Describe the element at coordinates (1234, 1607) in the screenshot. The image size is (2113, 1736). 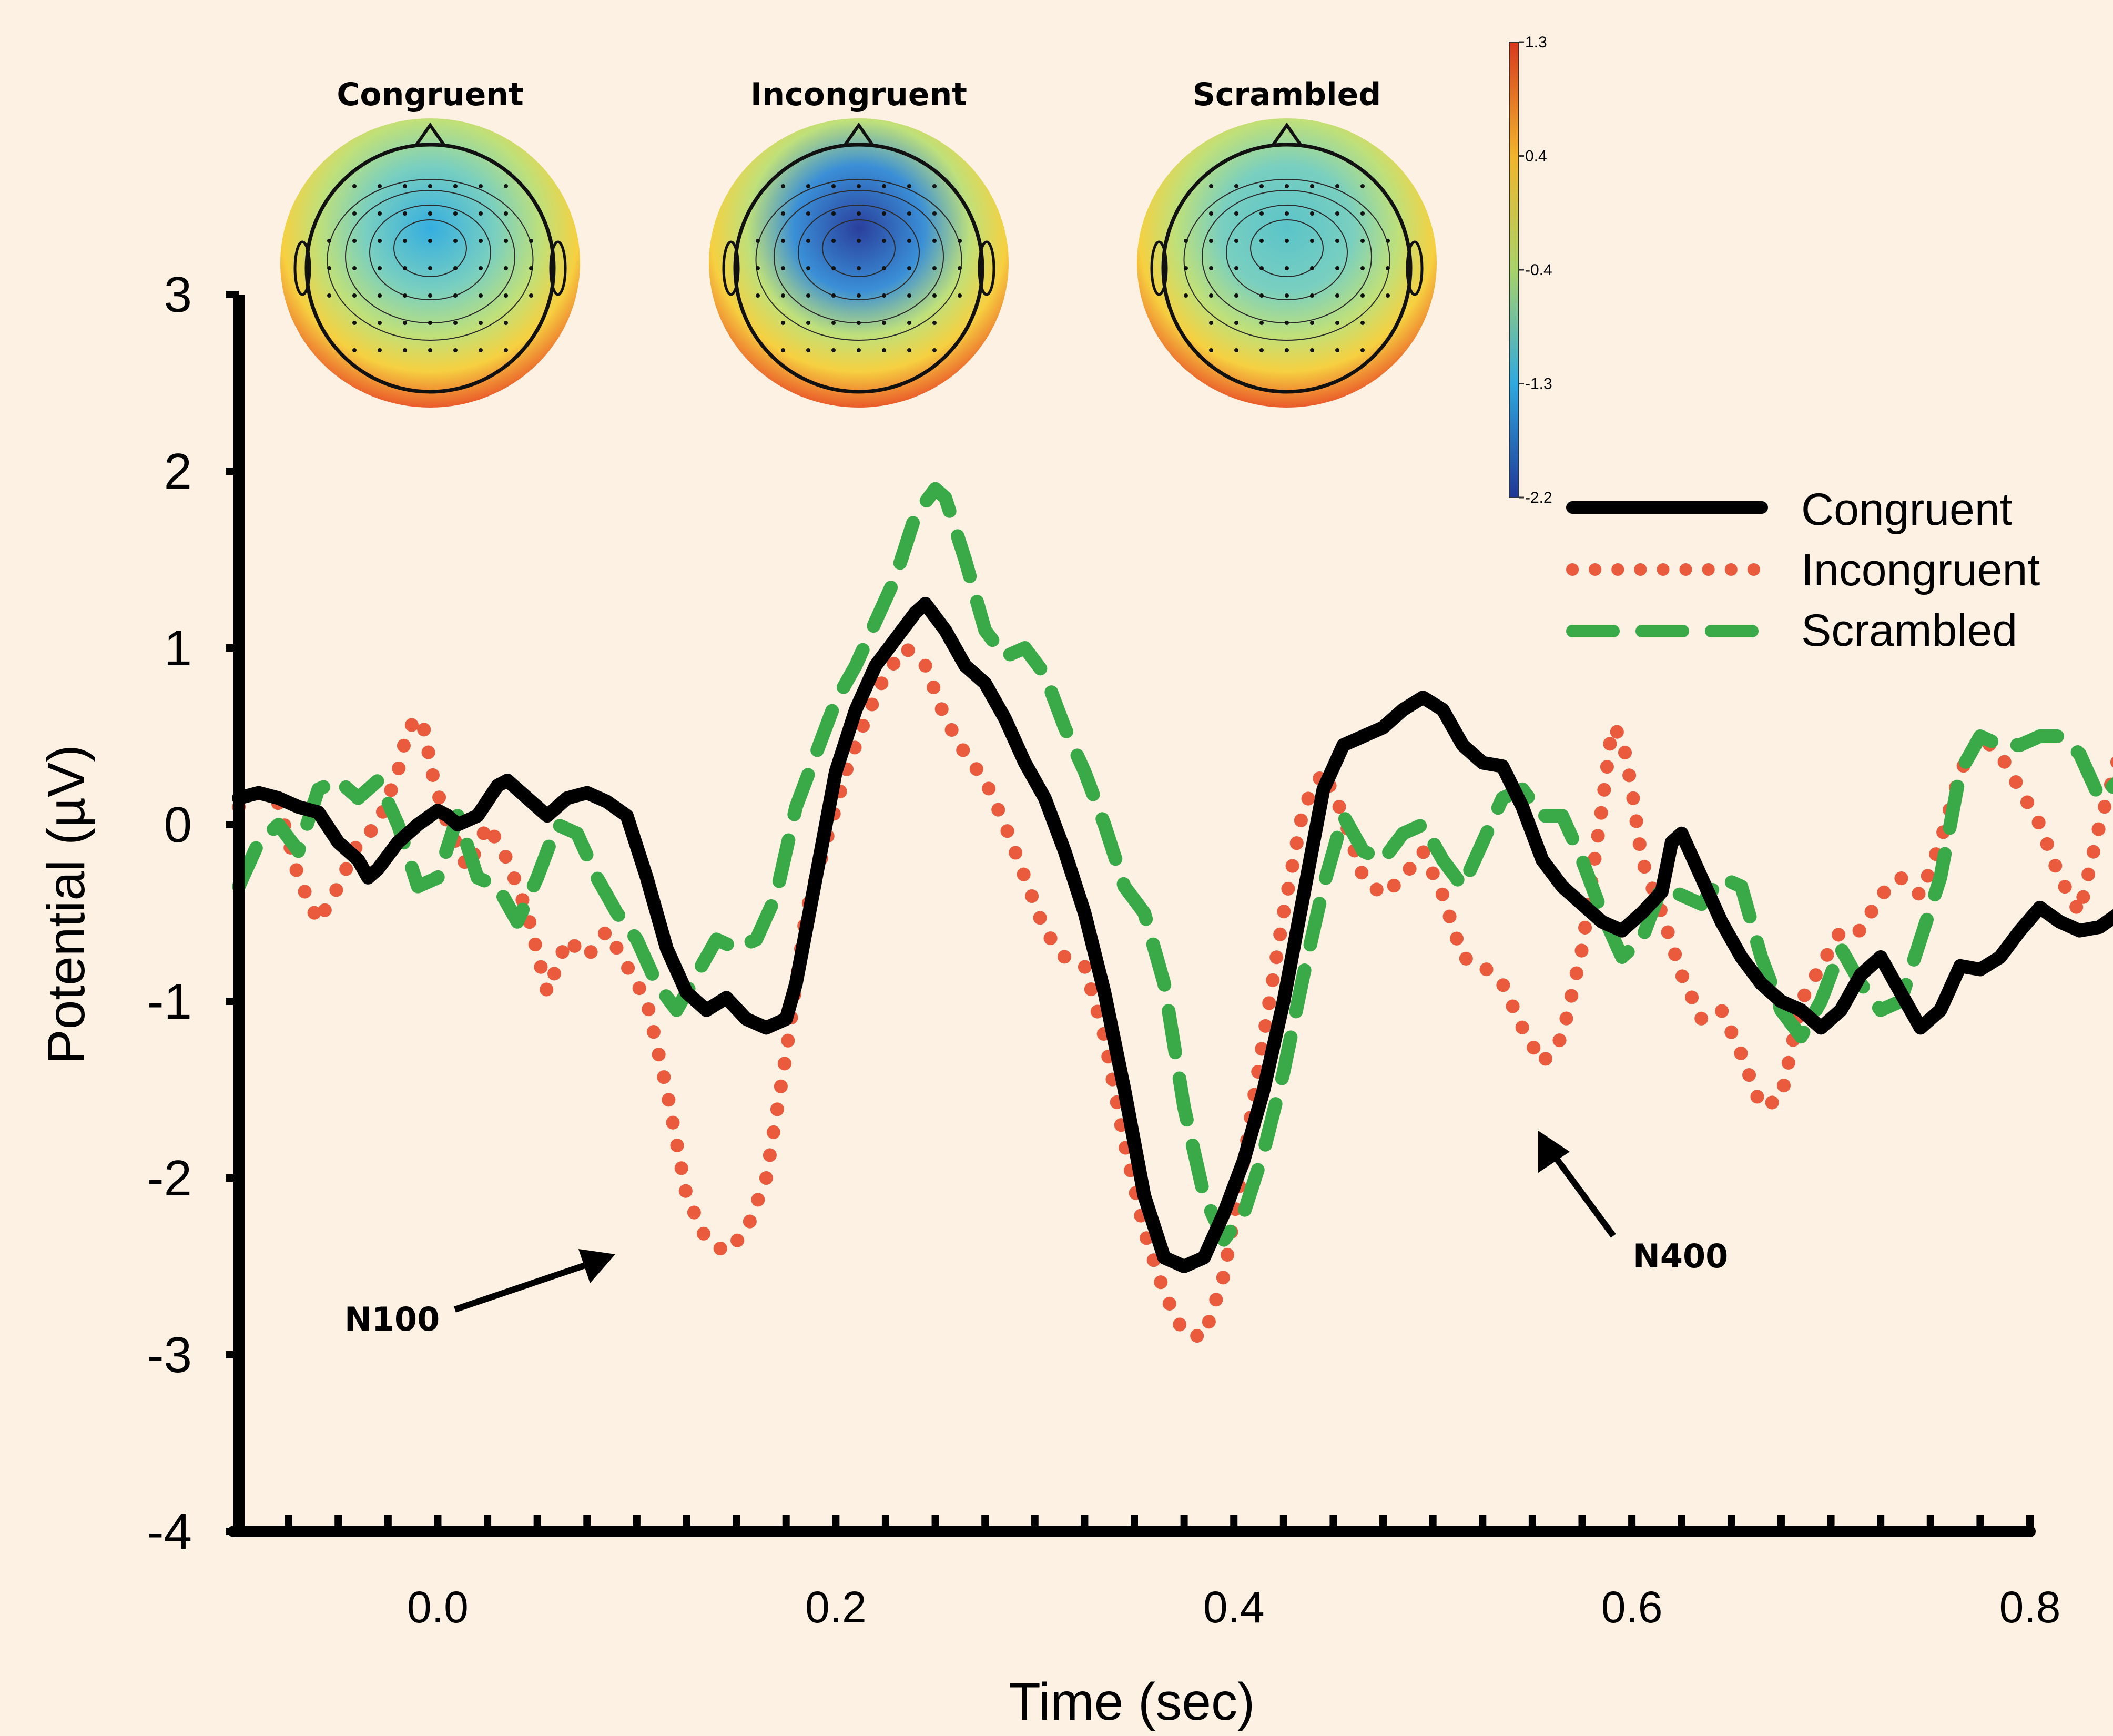
I see `x-tick-label: 0.4` at that location.